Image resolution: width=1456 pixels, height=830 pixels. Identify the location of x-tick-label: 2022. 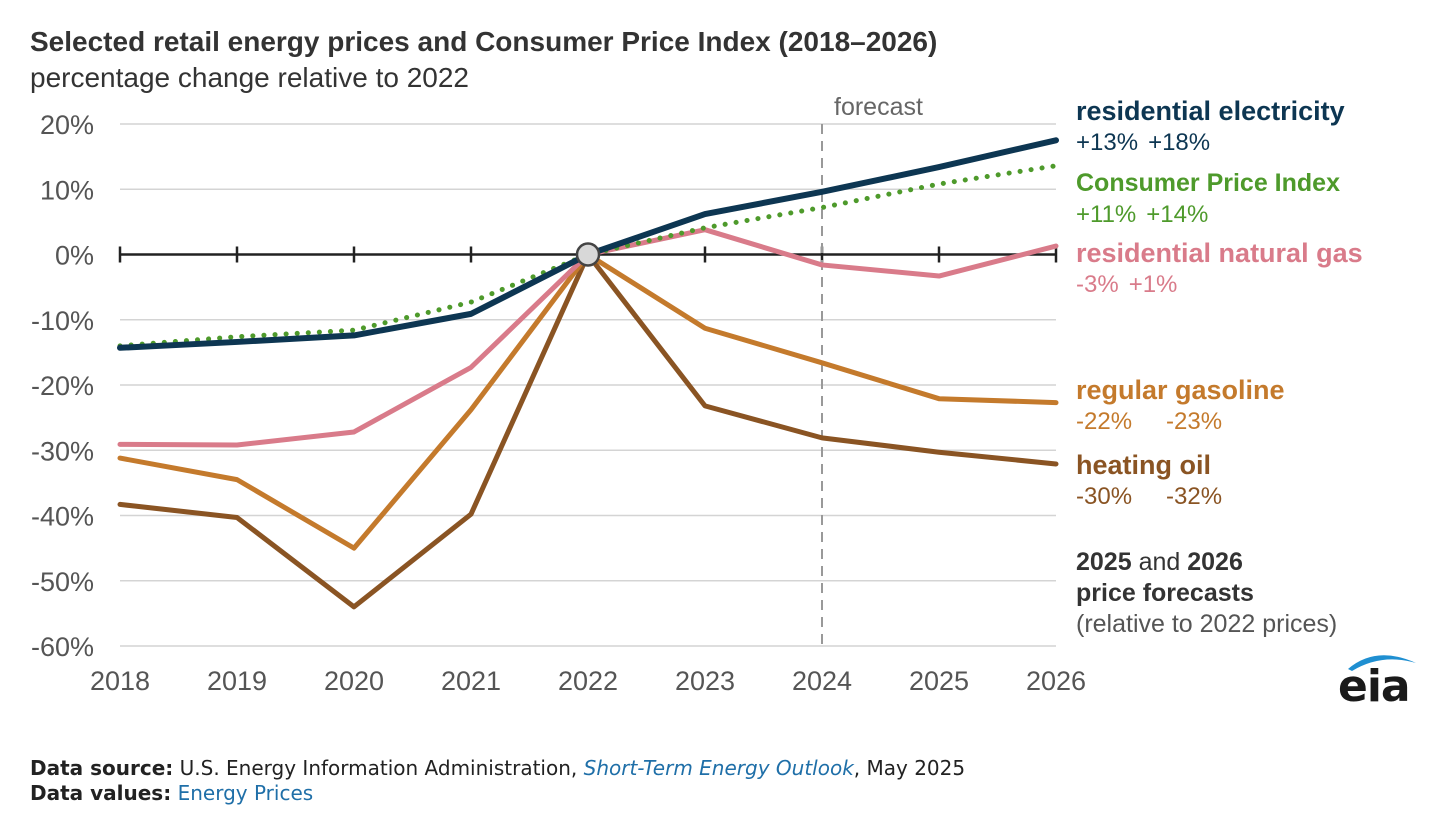
(588, 681).